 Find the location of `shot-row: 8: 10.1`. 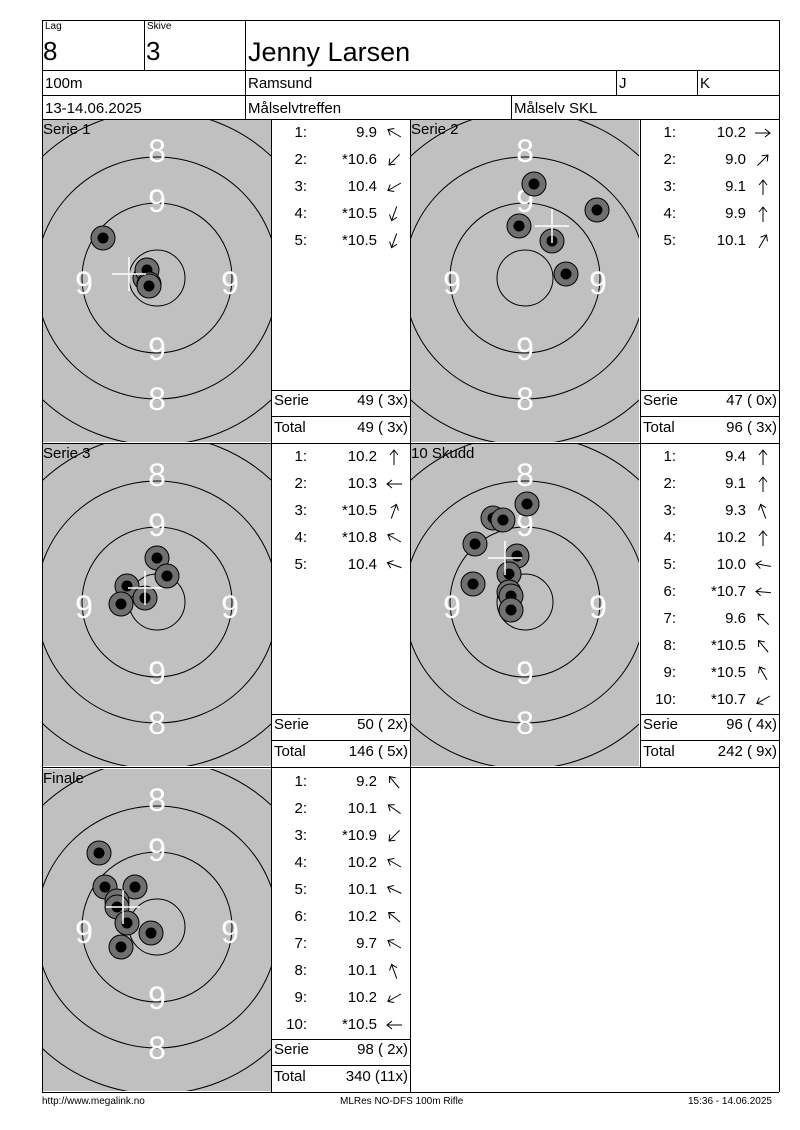

shot-row: 8: 10.1 is located at coordinates (340, 972).